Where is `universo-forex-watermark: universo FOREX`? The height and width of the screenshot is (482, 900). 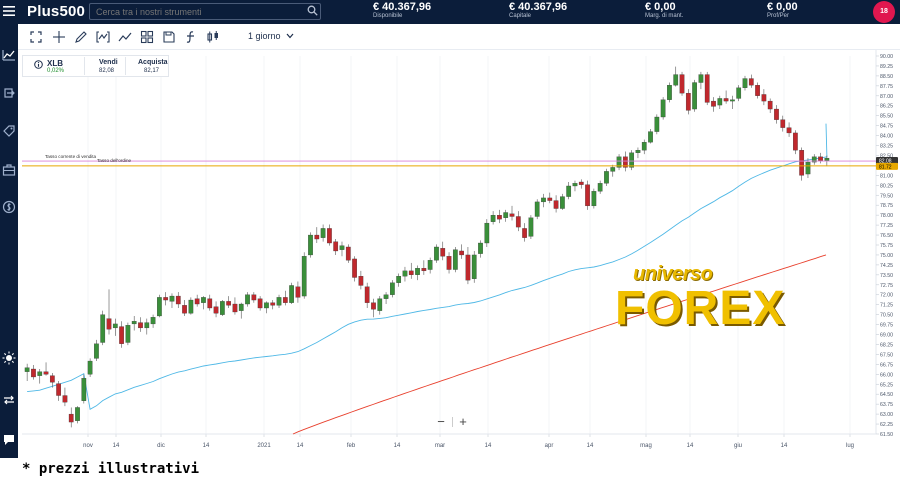
universo-forex-watermark: universo FOREX is located at coordinates (691, 303).